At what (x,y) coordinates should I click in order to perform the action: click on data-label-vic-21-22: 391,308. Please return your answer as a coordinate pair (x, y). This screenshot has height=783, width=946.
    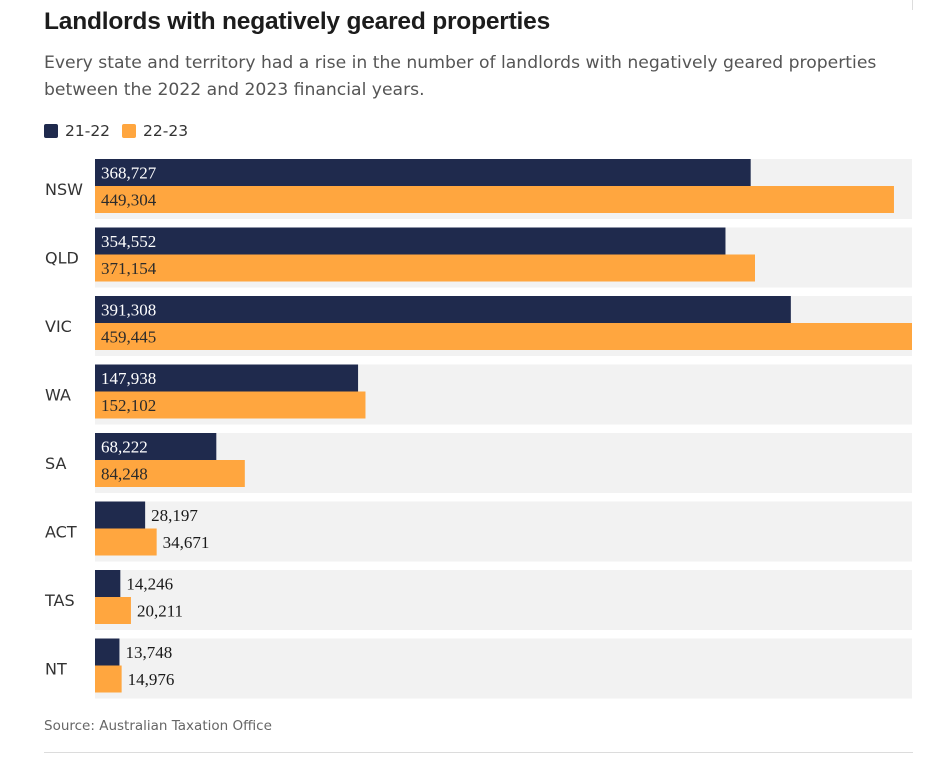
    Looking at the image, I should click on (128, 310).